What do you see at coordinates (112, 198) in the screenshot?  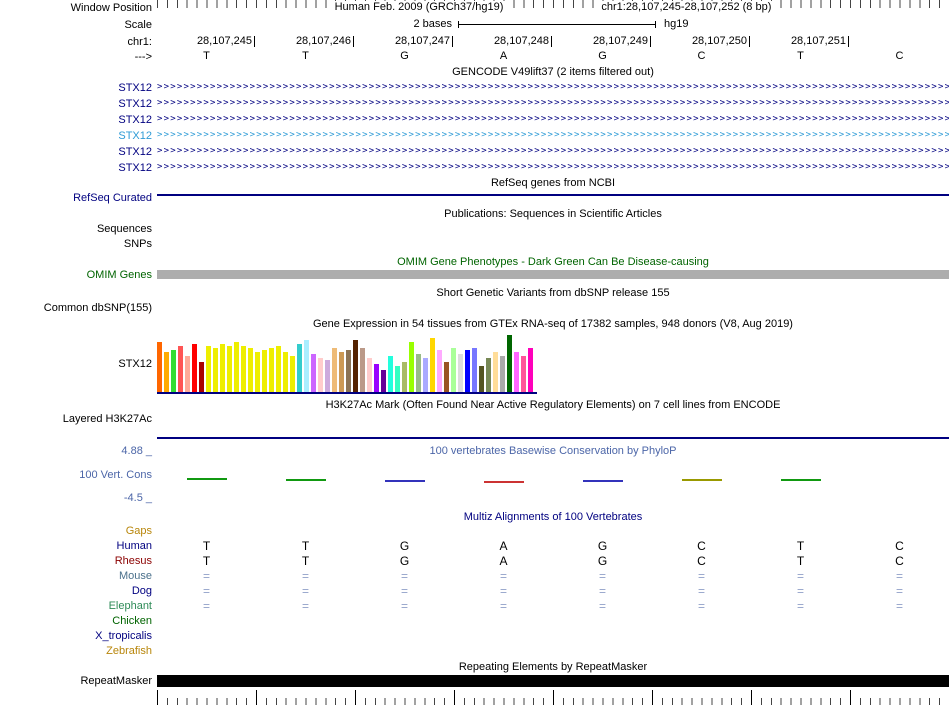 I see `refseq-curated-label: RefSeq Curated` at bounding box center [112, 198].